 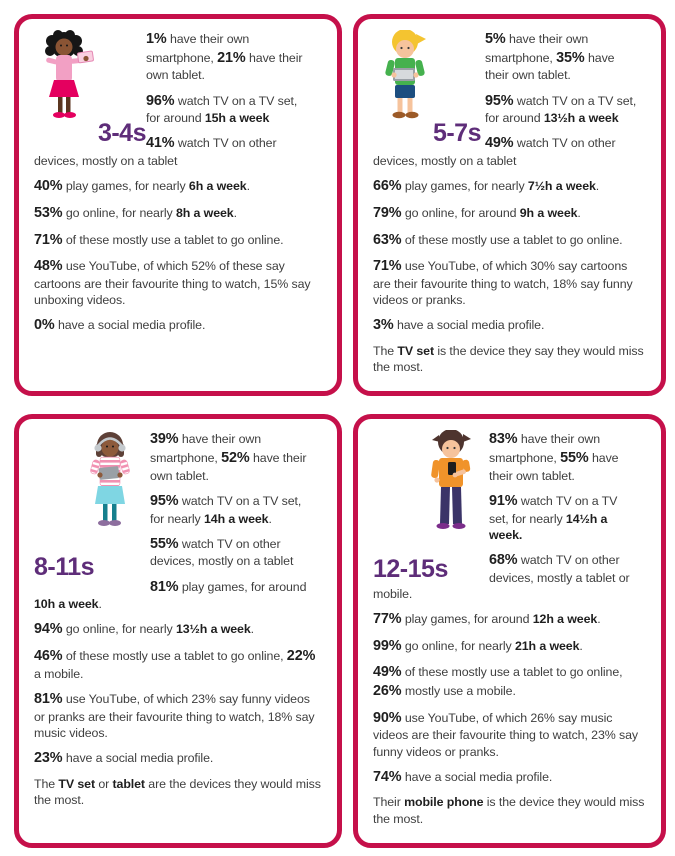 What do you see at coordinates (237, 118) in the screenshot?
I see `stat-text: 15h a week` at bounding box center [237, 118].